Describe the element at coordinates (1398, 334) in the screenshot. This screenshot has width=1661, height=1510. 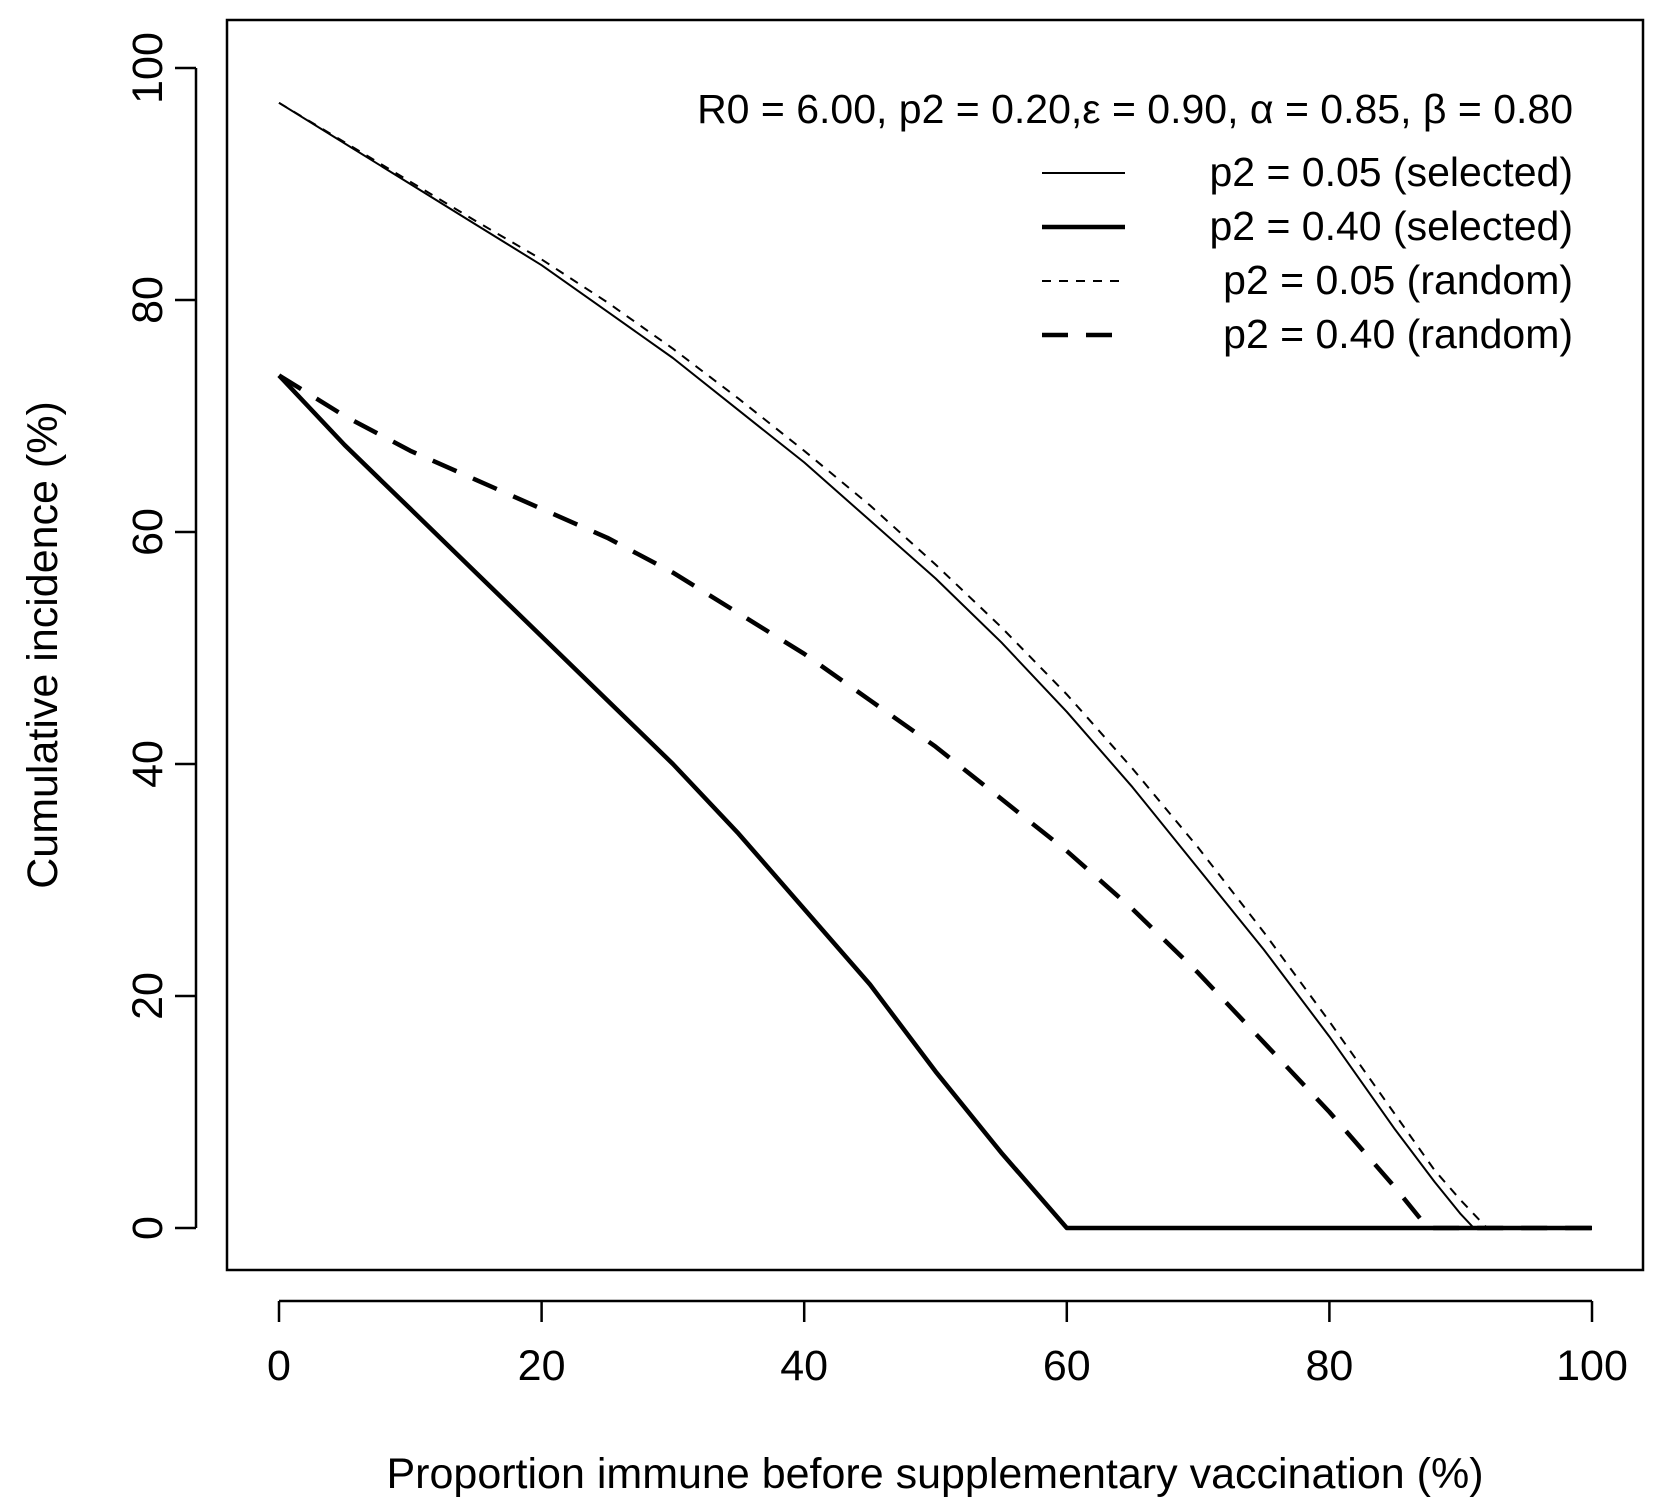
I see `legend-label: p2 = 0.40 (random)` at that location.